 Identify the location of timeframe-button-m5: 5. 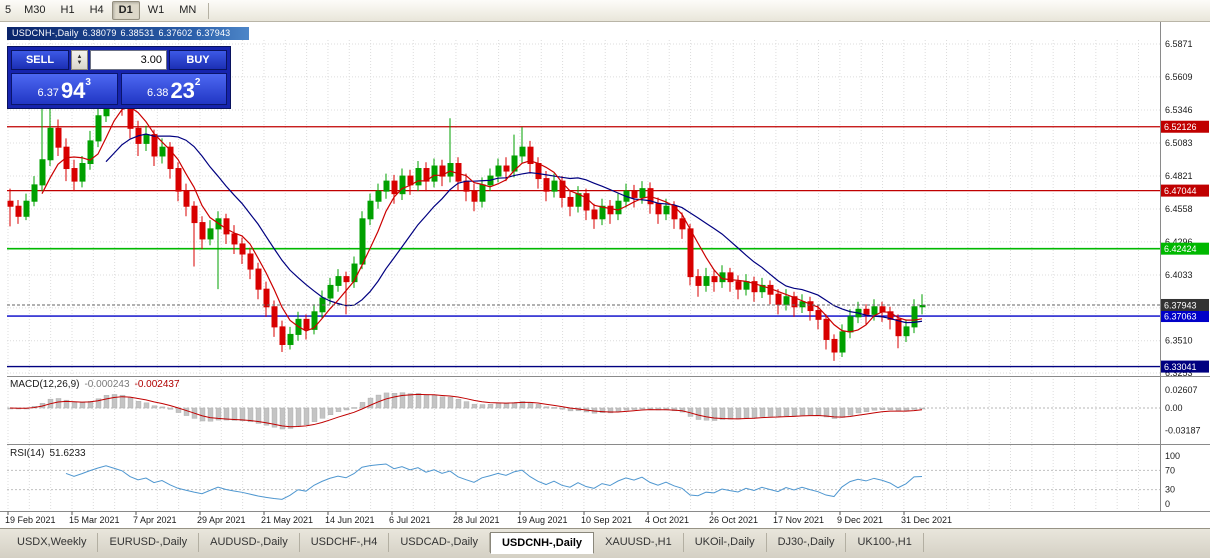
(8, 10).